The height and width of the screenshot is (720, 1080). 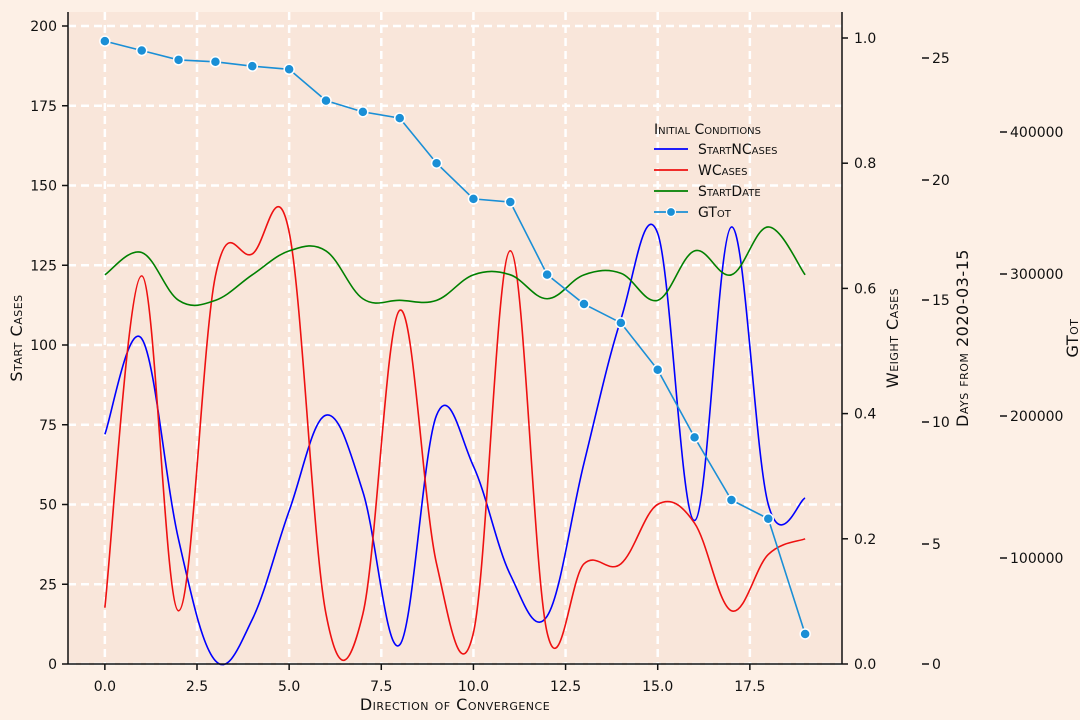 What do you see at coordinates (43, 187) in the screenshot?
I see `y-tick-label-left: 150` at bounding box center [43, 187].